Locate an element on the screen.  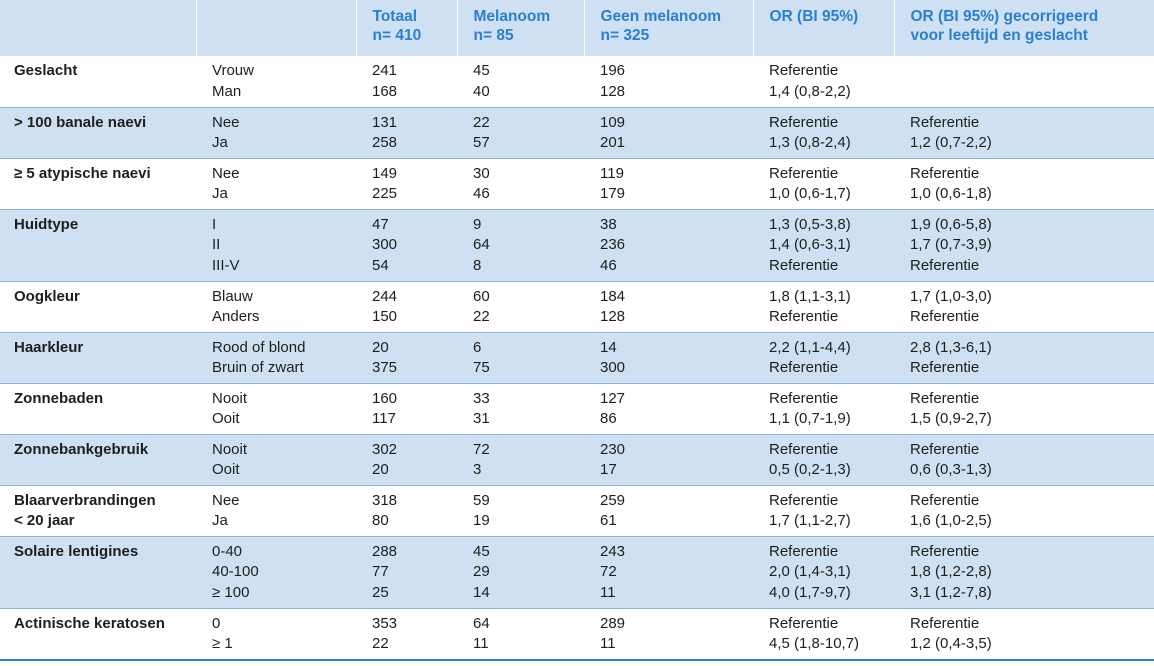
variable-cell: Blaarverbrandingen < 20 jaar is located at coordinates (98, 510).